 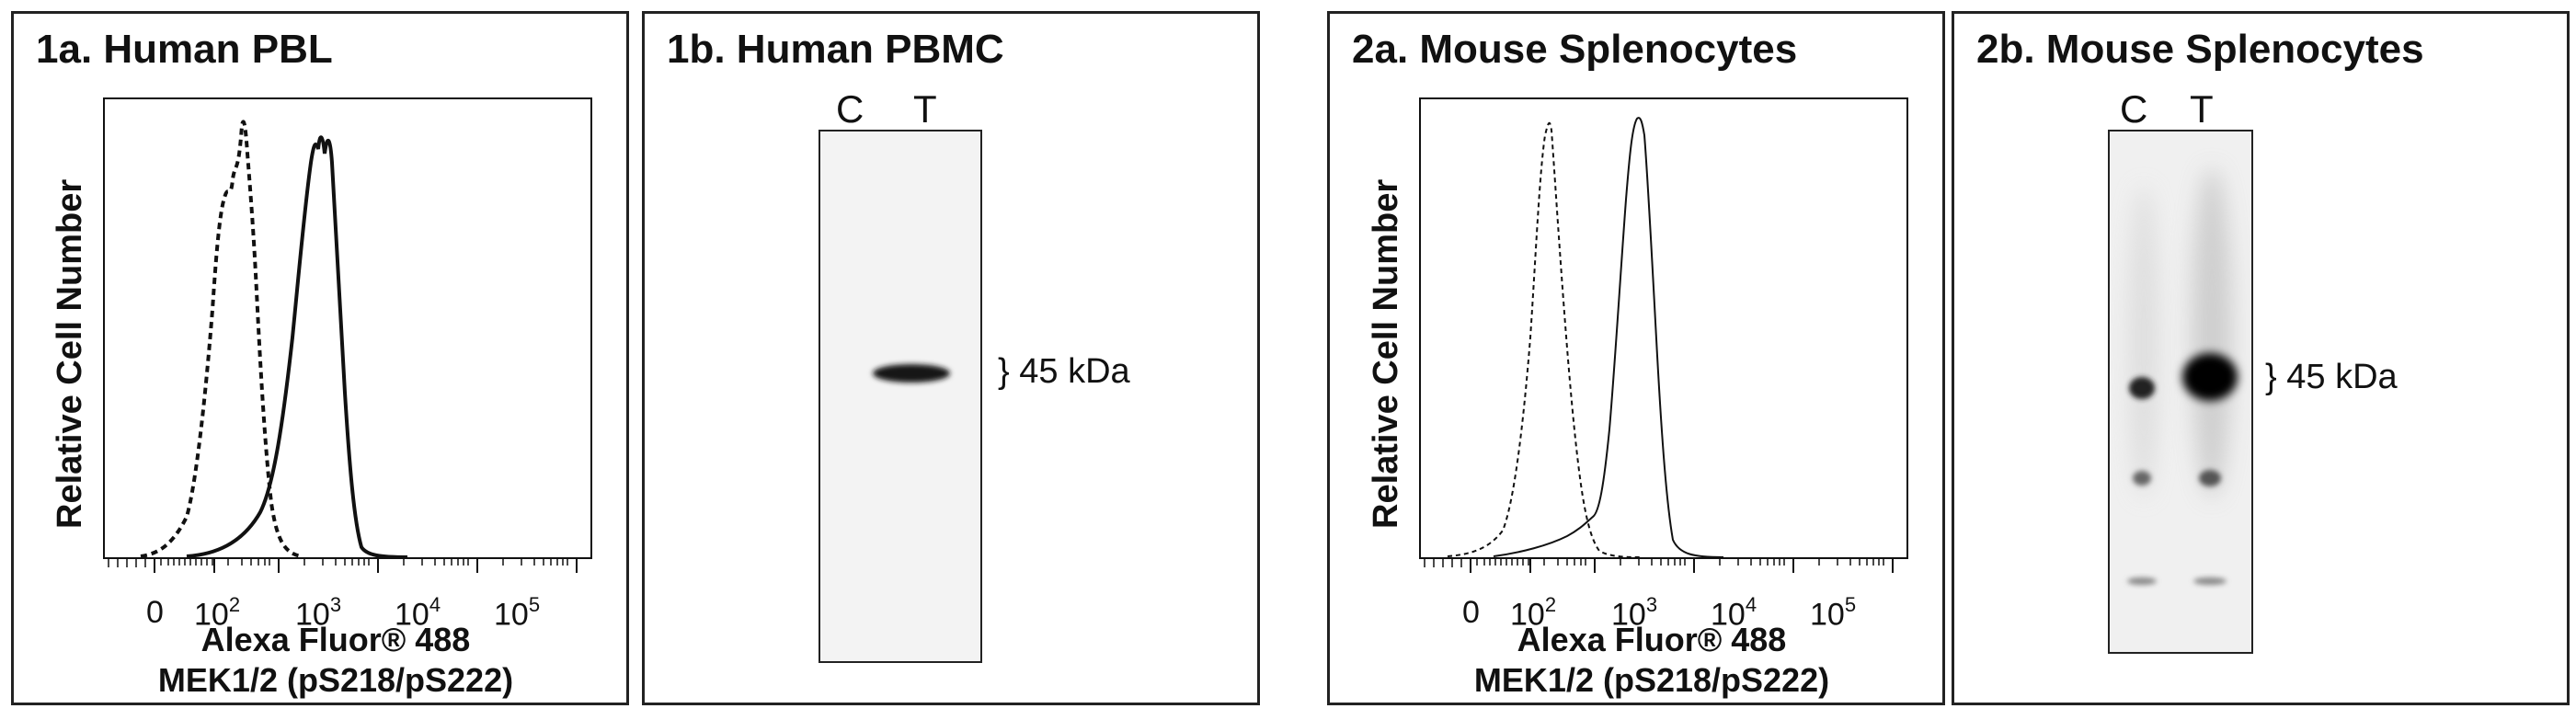 What do you see at coordinates (2210, 581) in the screenshot?
I see `band-treated-bottom` at bounding box center [2210, 581].